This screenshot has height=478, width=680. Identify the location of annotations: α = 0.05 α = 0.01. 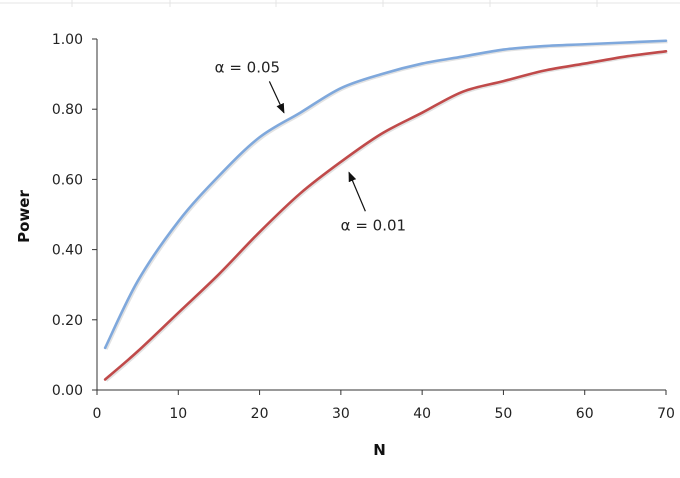
(310, 146).